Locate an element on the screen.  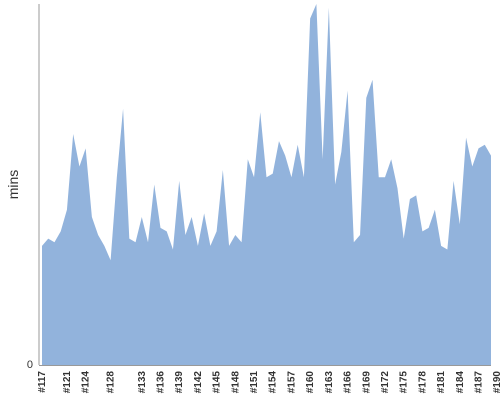
x-tick-label: #142 is located at coordinates (198, 382).